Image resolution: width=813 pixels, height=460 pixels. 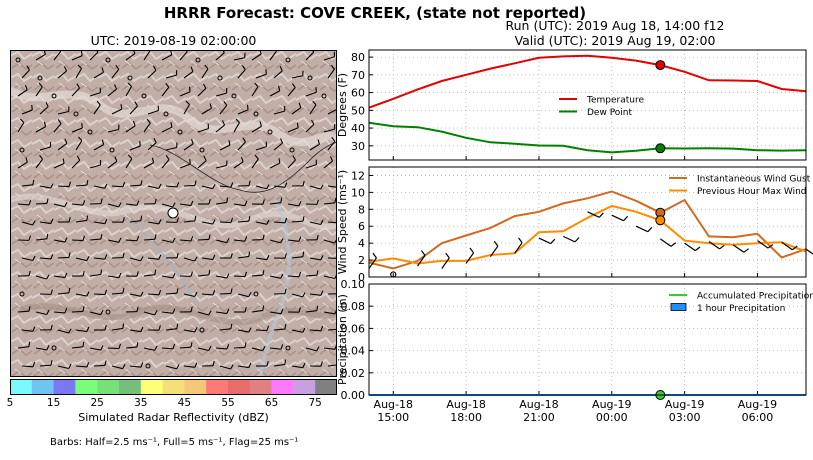 What do you see at coordinates (358, 75) in the screenshot?
I see `y-tick-label: 70` at bounding box center [358, 75].